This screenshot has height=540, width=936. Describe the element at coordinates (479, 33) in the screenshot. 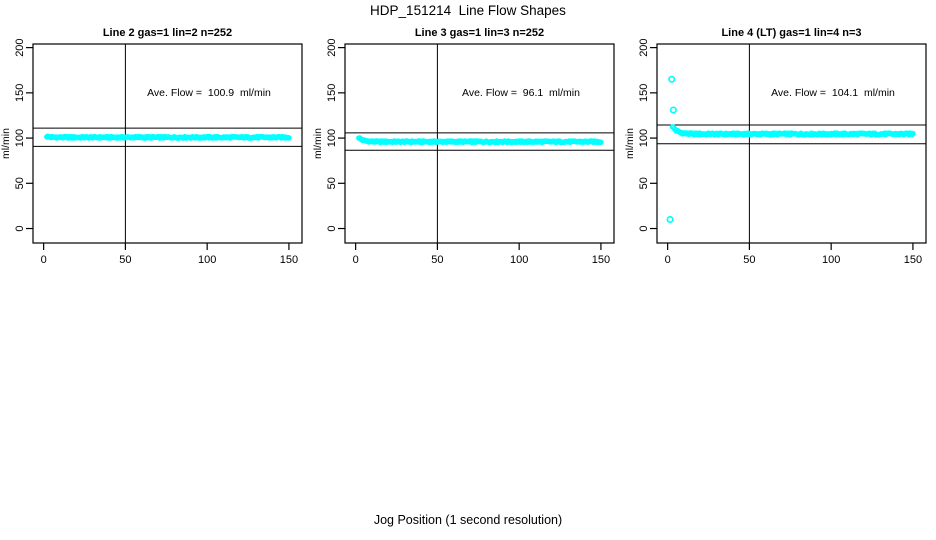

I see `panel-title-line-3: Line 3 gas=1 lin=3 n=252` at that location.